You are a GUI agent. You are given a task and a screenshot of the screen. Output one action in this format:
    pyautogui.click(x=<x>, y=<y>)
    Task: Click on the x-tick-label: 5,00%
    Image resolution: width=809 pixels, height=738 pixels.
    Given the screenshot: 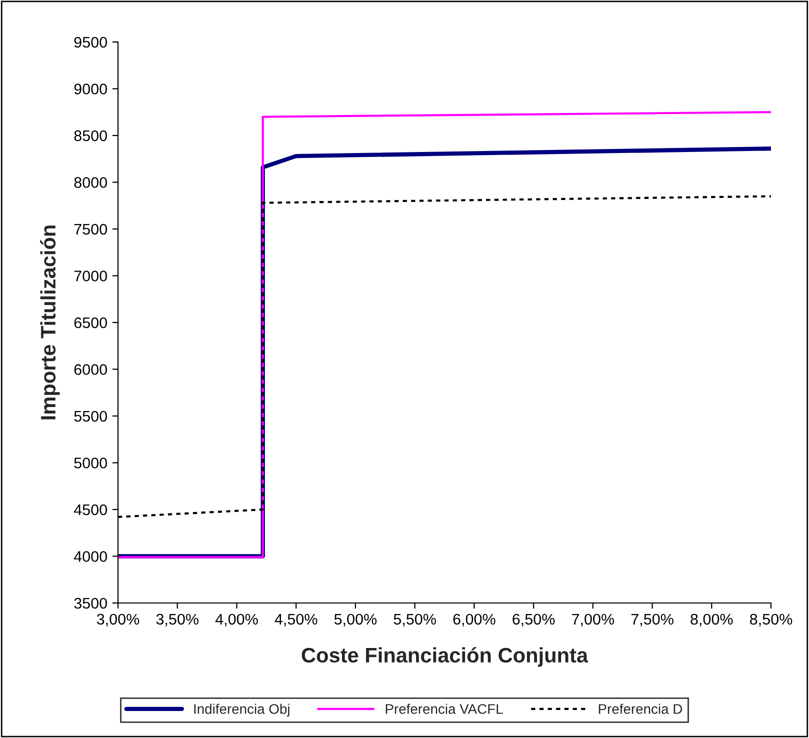 What is the action you would take?
    pyautogui.click(x=355, y=620)
    